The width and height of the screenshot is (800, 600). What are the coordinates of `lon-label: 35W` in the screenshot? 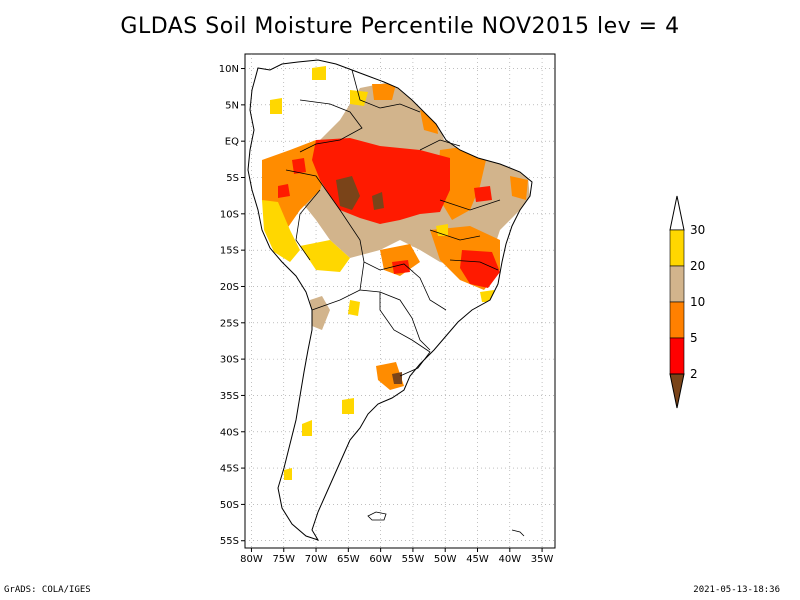 It's located at (542, 559).